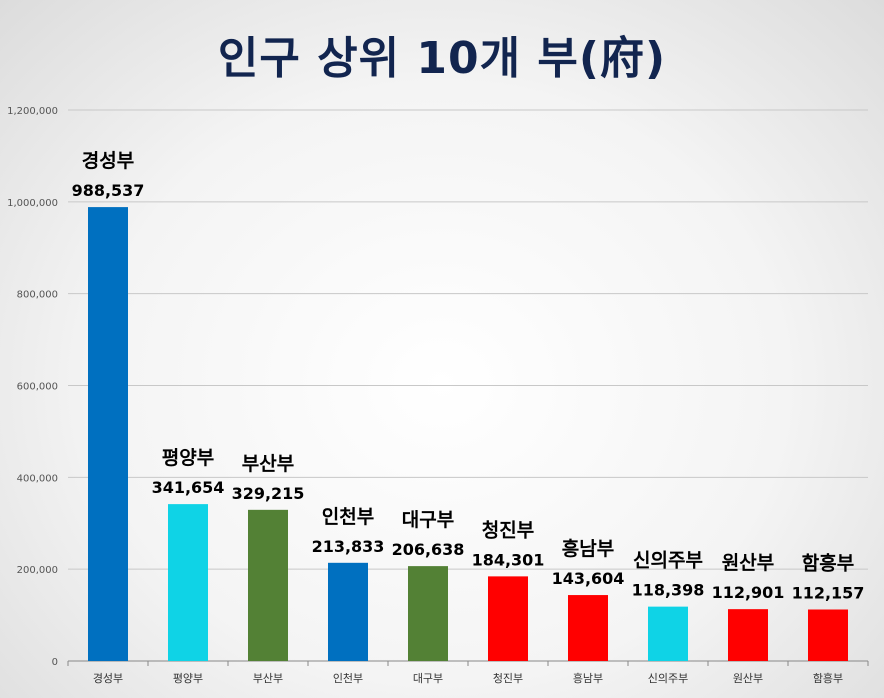 This screenshot has height=698, width=884. What do you see at coordinates (188, 487) in the screenshot?
I see `bar-value-label: 341,654` at bounding box center [188, 487].